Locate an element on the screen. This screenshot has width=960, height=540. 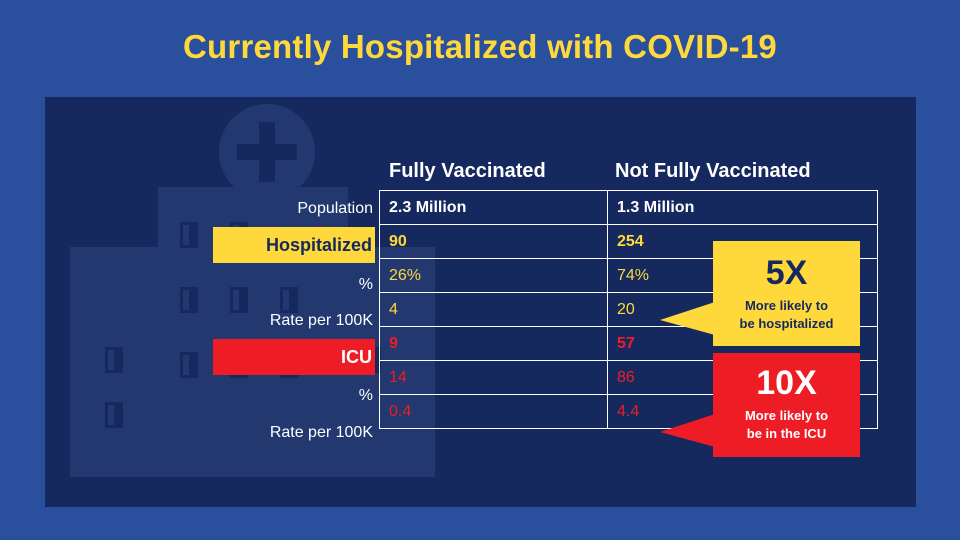
callout-hospitalized-text-line1: More likely to is located at coordinates (786, 305).